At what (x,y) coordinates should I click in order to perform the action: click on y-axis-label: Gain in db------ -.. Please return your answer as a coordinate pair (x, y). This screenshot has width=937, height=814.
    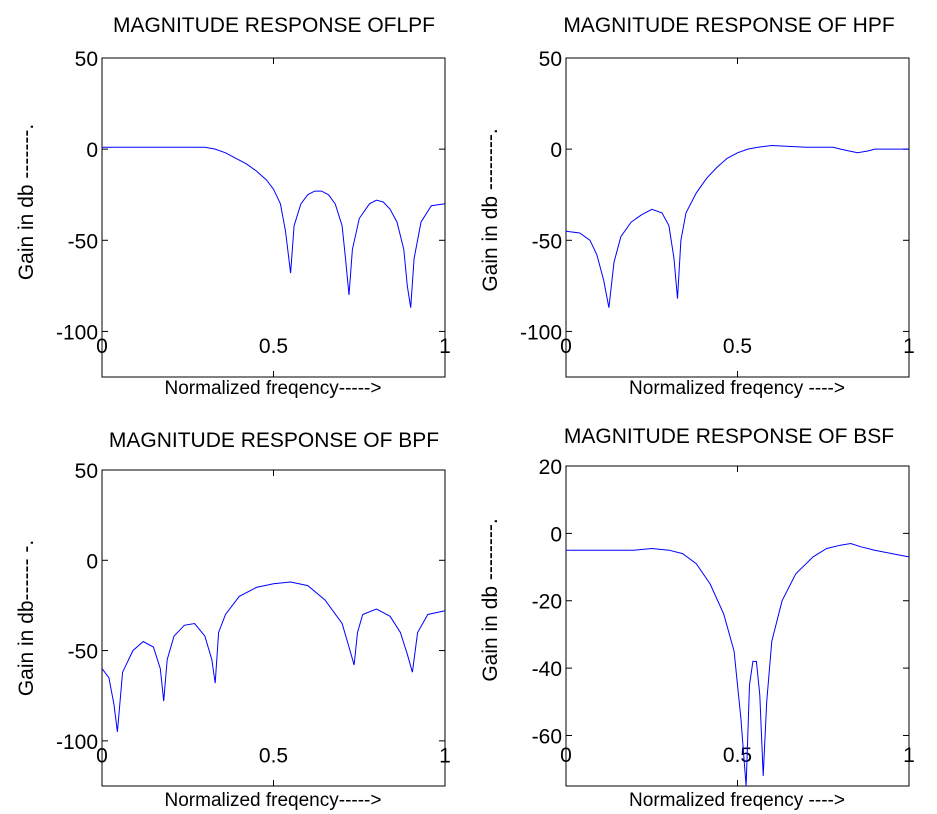
    Looking at the image, I should click on (26, 618).